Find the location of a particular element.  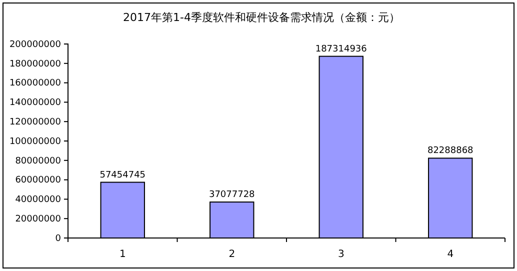

data-label: 187314936 is located at coordinates (341, 49).